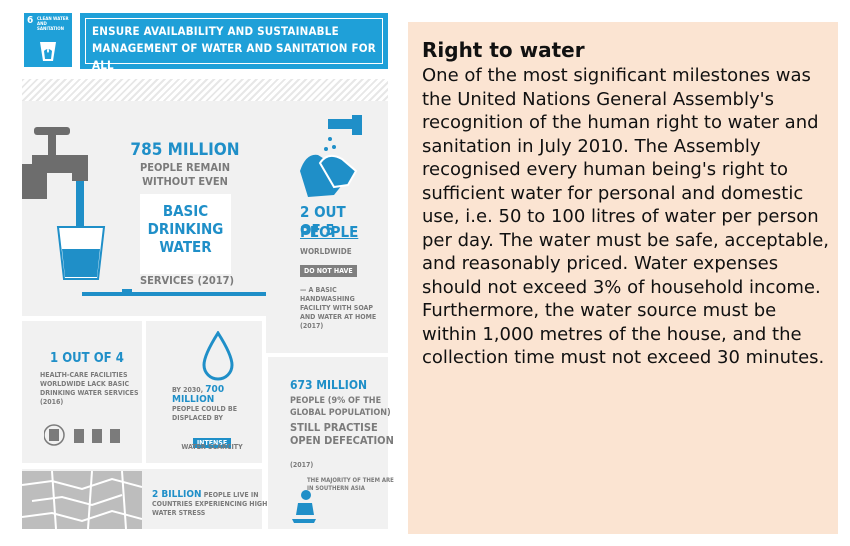 The width and height of the screenshot is (850, 546). I want to click on displaced-post: WATER SCARCITY, so click(212, 447).